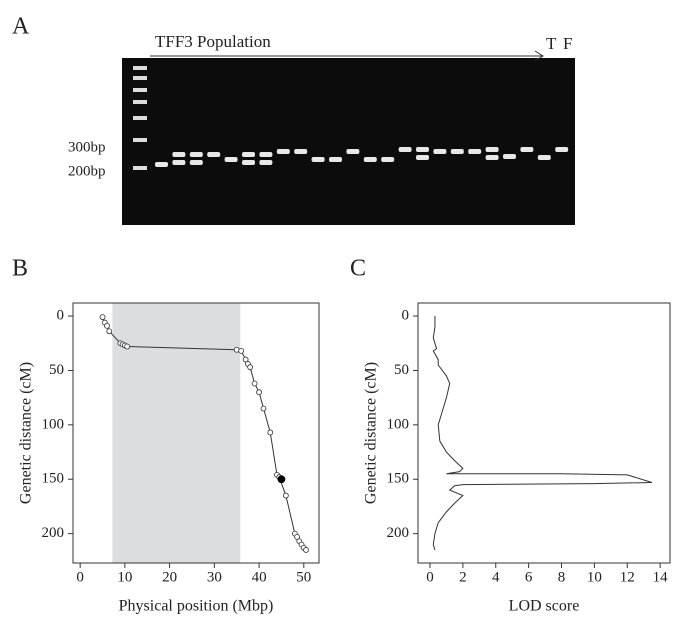  Describe the element at coordinates (87, 147) in the screenshot. I see `size-label: 300bp` at that location.